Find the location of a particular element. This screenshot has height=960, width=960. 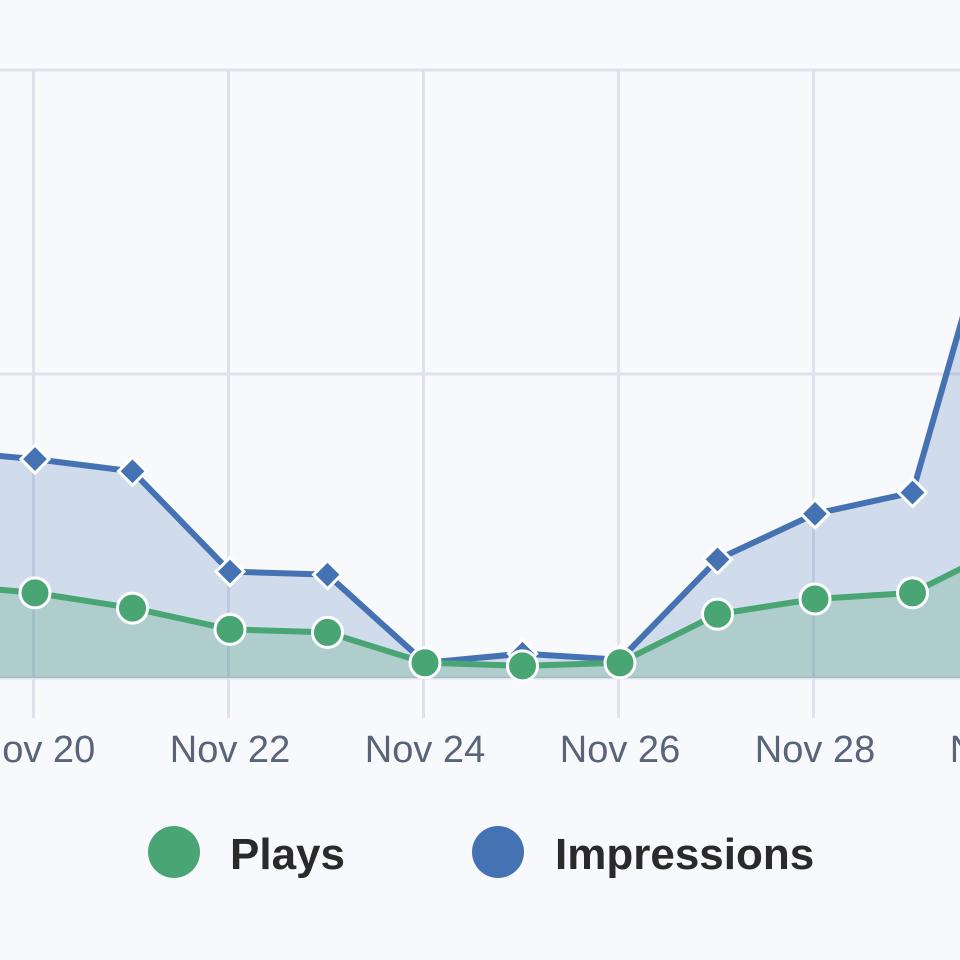

legend-item-impressions: Impressions is located at coordinates (643, 852).